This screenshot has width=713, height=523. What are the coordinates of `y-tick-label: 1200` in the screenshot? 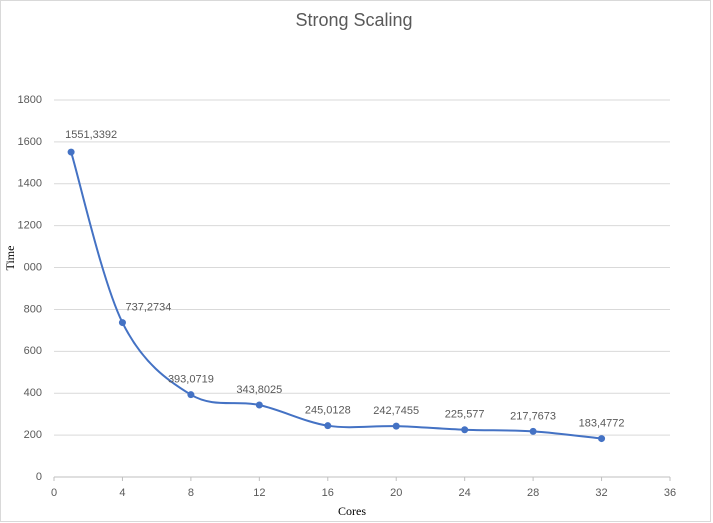 It's located at (30, 226).